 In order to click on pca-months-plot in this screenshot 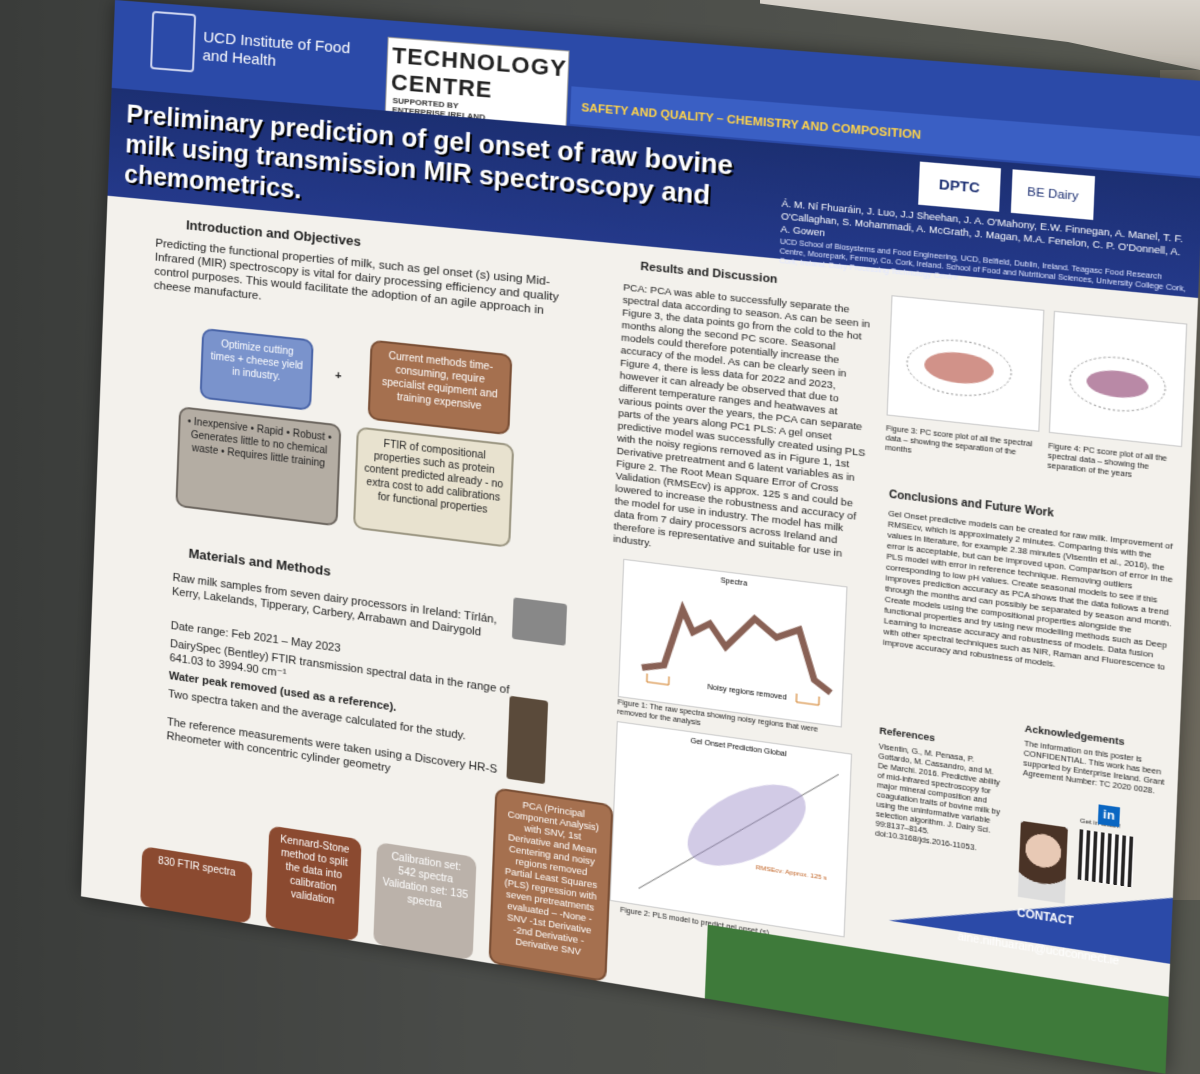, I will do `click(966, 363)`.